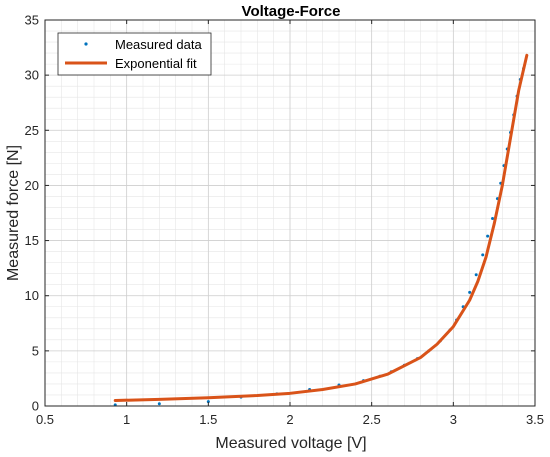 This screenshot has width=550, height=457. Describe the element at coordinates (32, 185) in the screenshot. I see `y-tick-label: 20` at that location.